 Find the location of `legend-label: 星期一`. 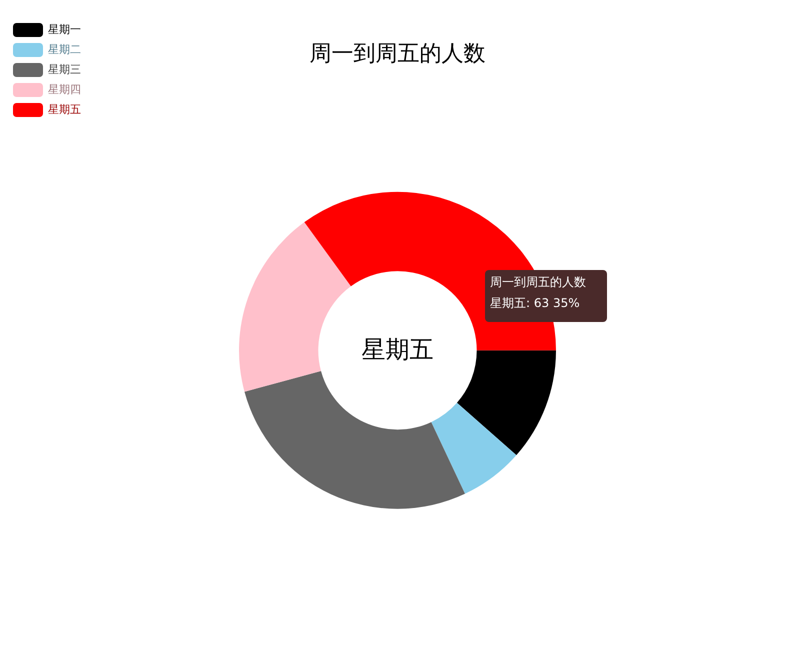

legend-label: 星期一 is located at coordinates (64, 30).